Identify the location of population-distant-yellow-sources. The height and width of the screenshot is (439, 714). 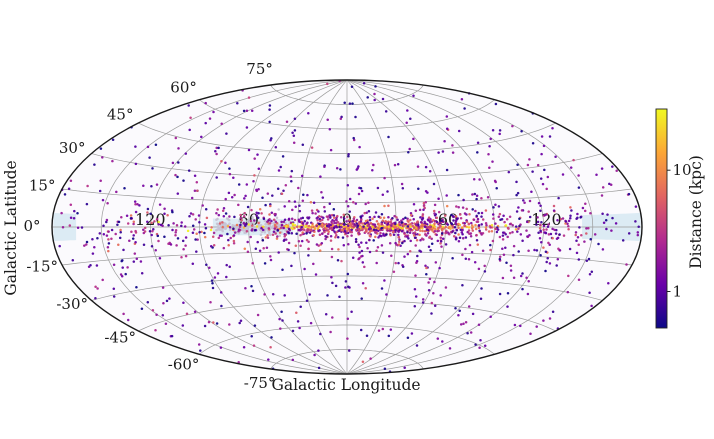
(332, 226).